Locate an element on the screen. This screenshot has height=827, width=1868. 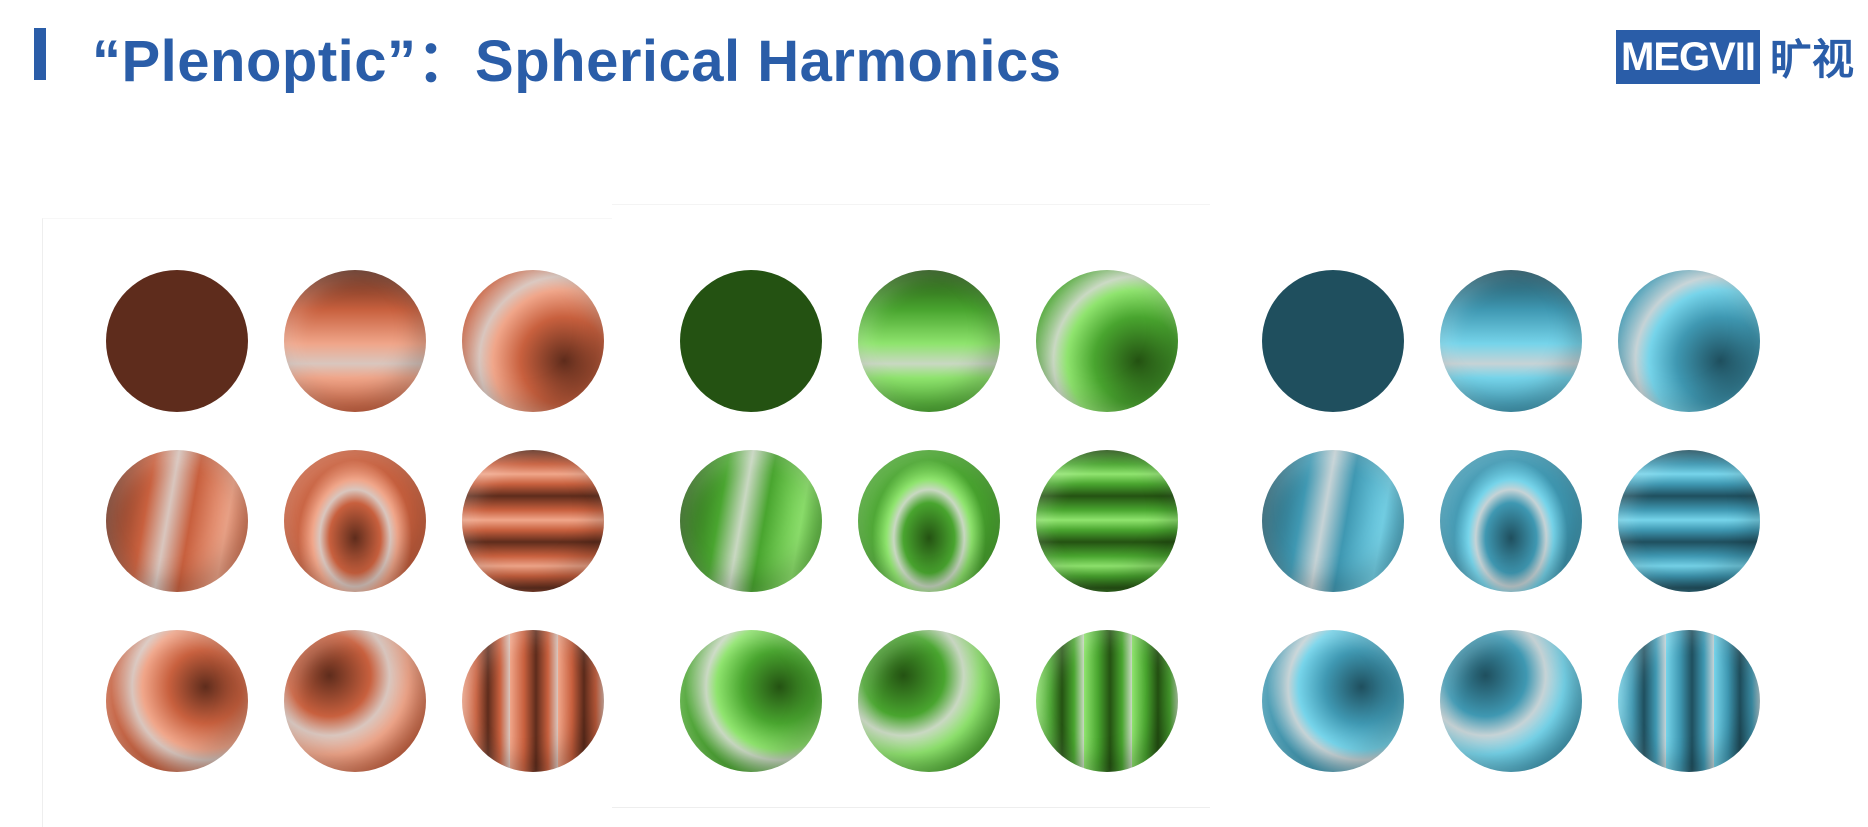
megvii-logo: MEGVII 旷视 is located at coordinates (1735, 56).